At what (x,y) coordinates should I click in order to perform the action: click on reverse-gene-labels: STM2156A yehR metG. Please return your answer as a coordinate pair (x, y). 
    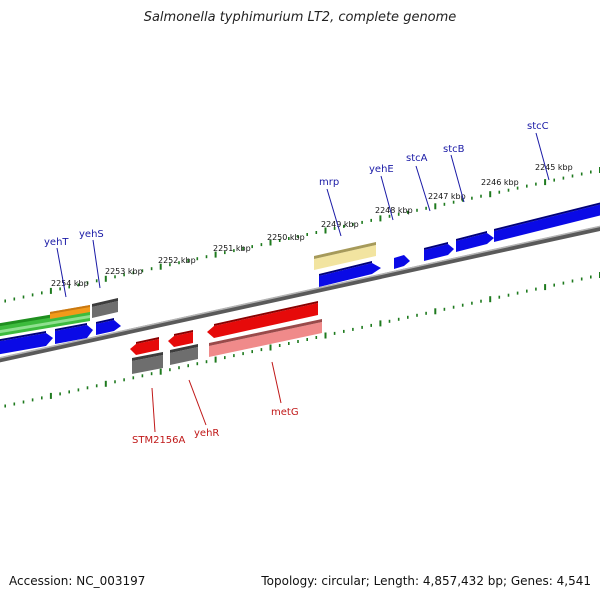
    Looking at the image, I should click on (215, 403).